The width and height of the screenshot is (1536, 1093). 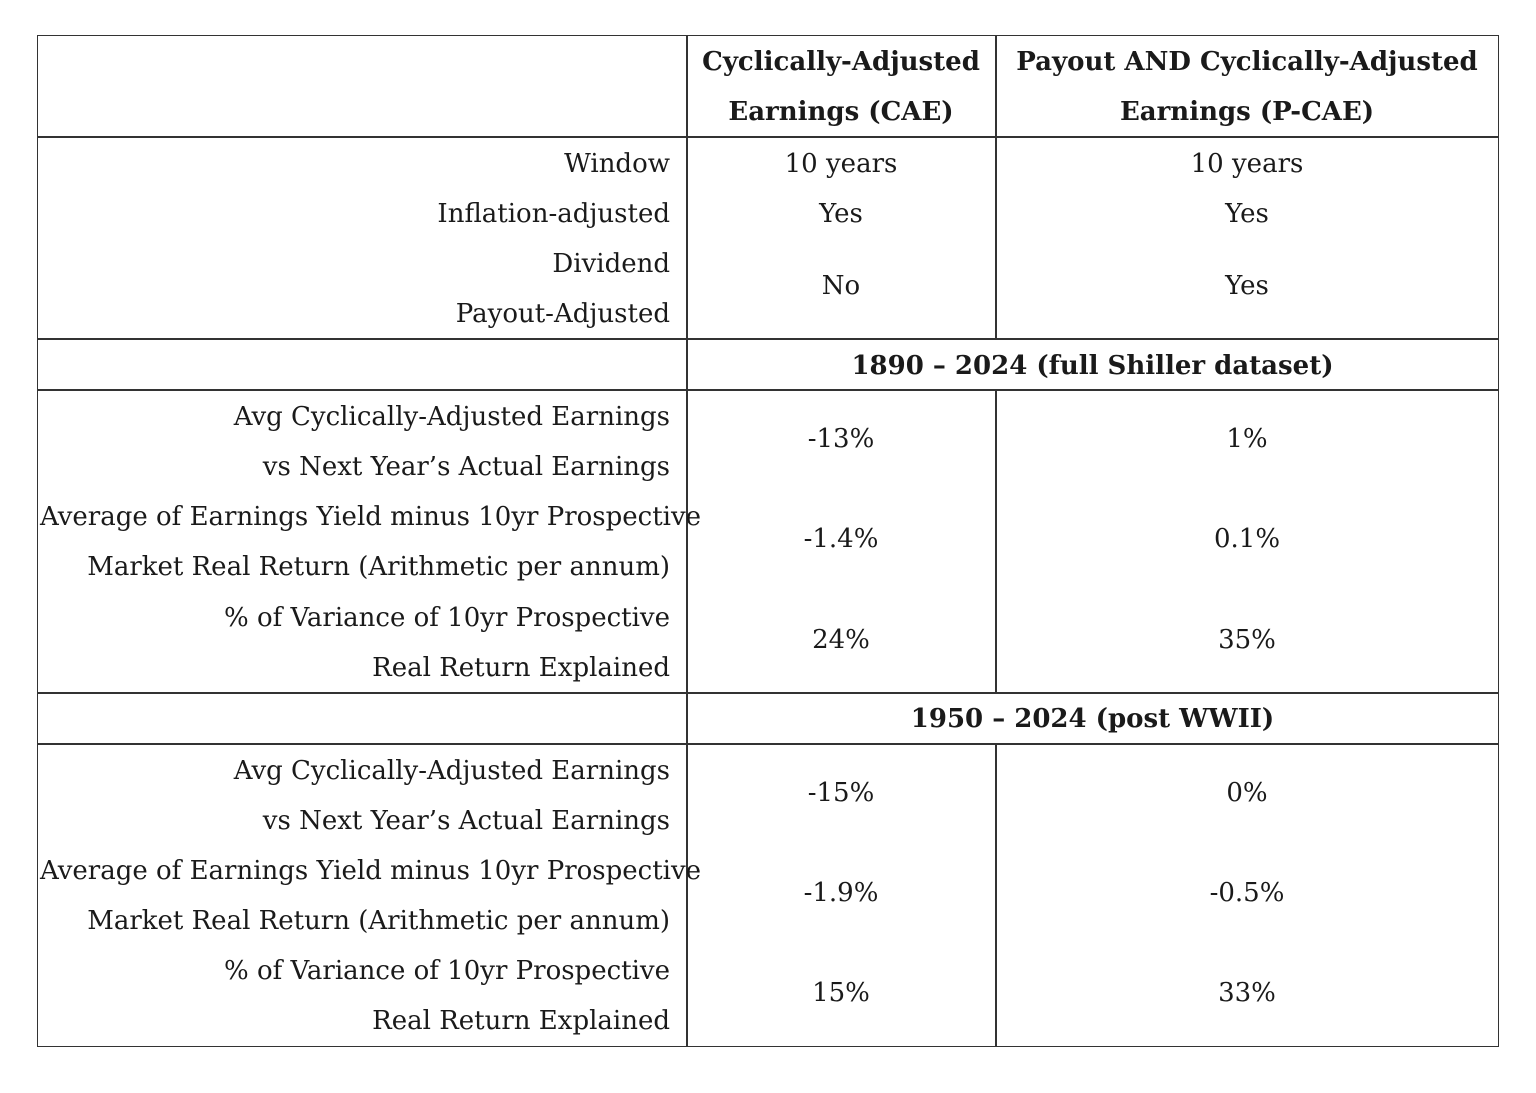 What do you see at coordinates (451, 771) in the screenshot?
I see `p2-row1-label-line1: Avg Cyclically-Adjusted Earnings` at bounding box center [451, 771].